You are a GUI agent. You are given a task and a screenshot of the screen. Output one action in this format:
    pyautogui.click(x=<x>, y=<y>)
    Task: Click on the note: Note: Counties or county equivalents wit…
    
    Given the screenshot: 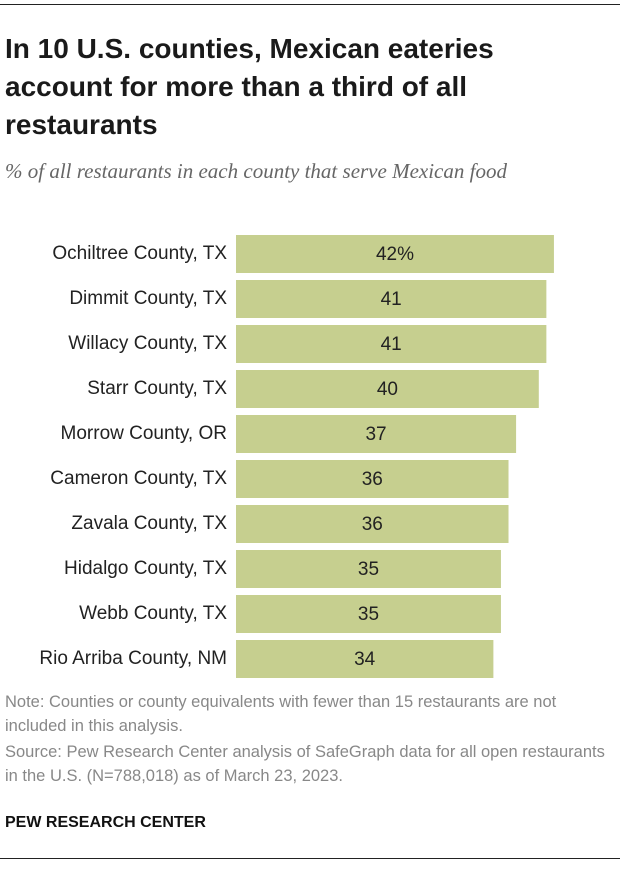 What is the action you would take?
    pyautogui.click(x=281, y=714)
    